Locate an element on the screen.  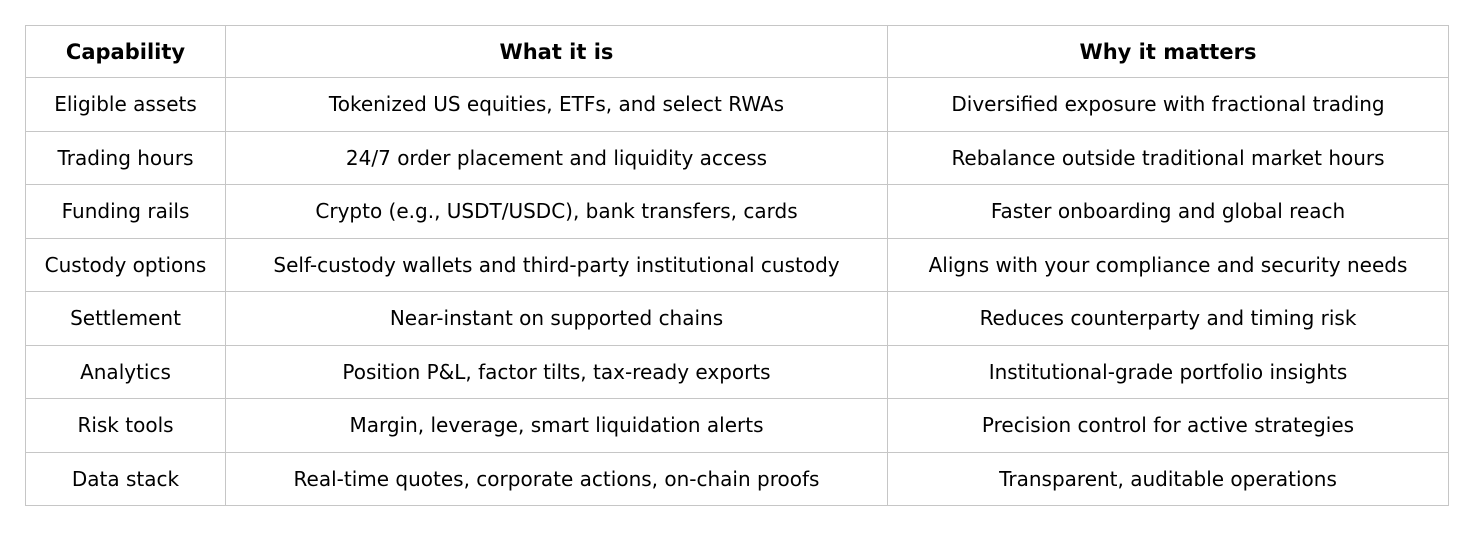
table-header: Capability What it is Why it matters is located at coordinates (737, 51).